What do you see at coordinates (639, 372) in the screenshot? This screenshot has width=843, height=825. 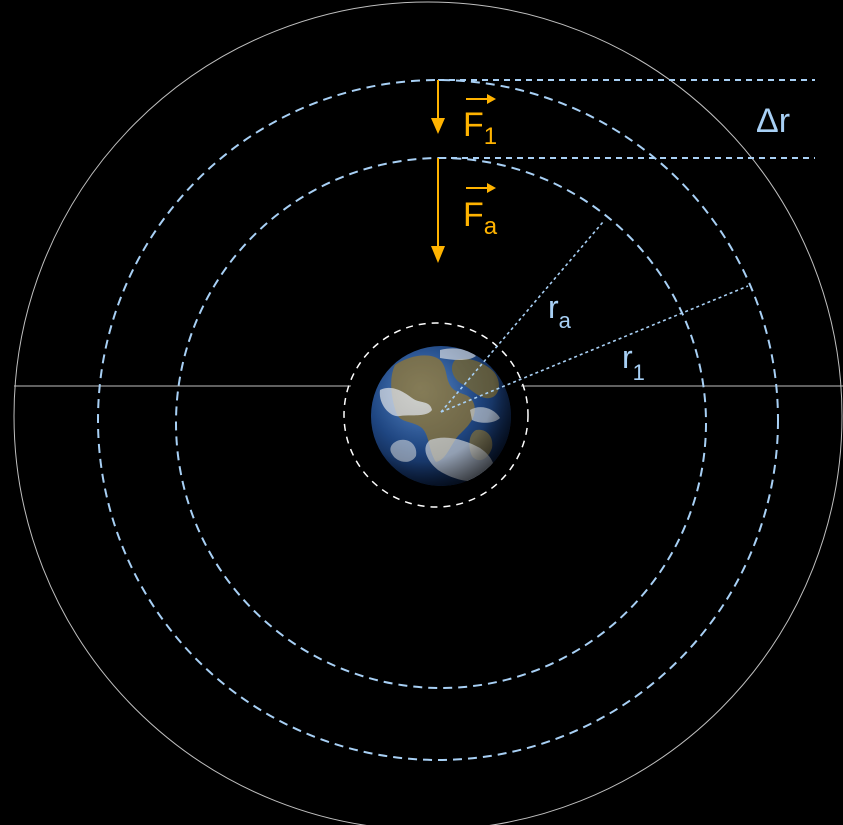 I see `label-radius-1-sub: 1` at bounding box center [639, 372].